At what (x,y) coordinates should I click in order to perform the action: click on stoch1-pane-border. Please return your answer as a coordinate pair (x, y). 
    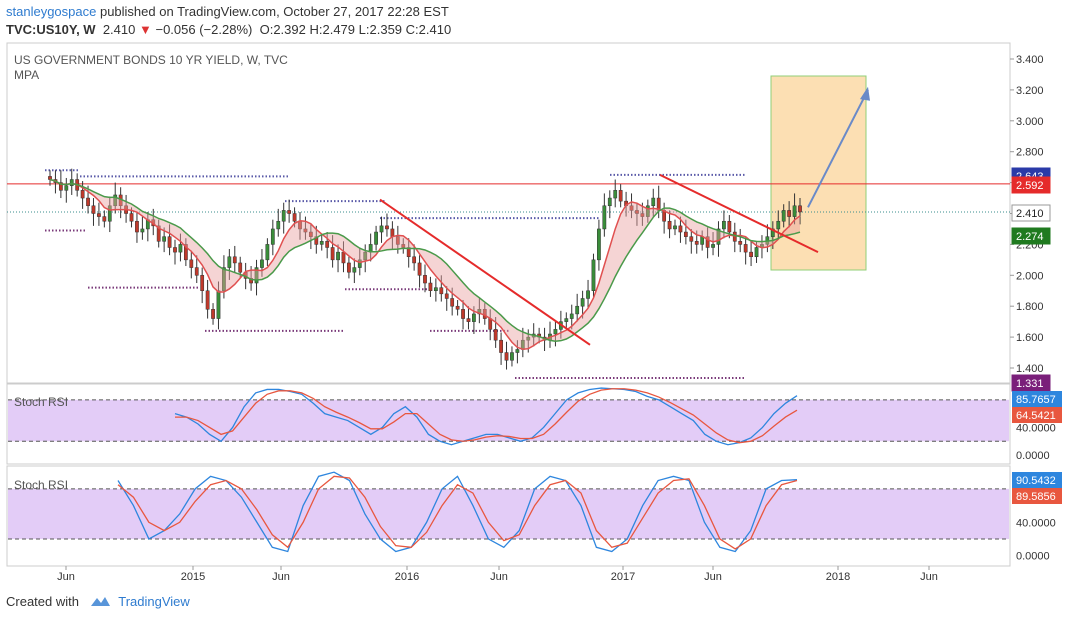
    Looking at the image, I should click on (508, 424).